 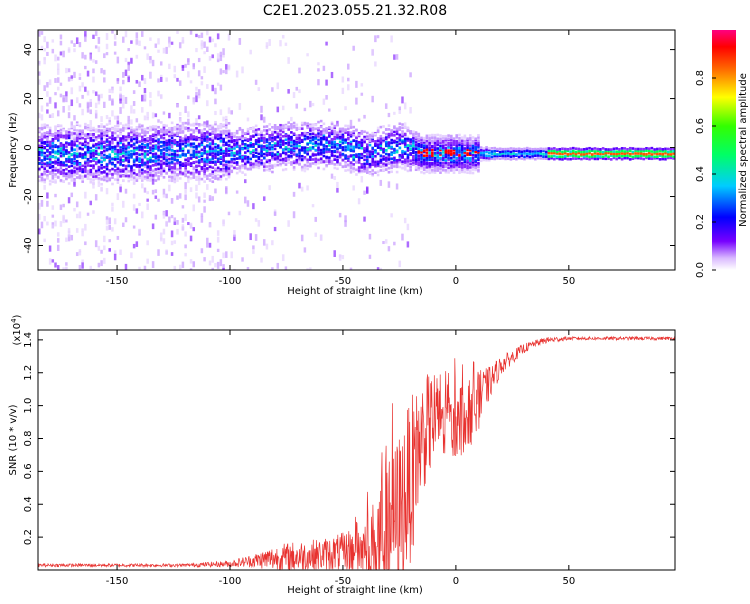 I want to click on colorbar-tick-label: 0.6, so click(x=700, y=126).